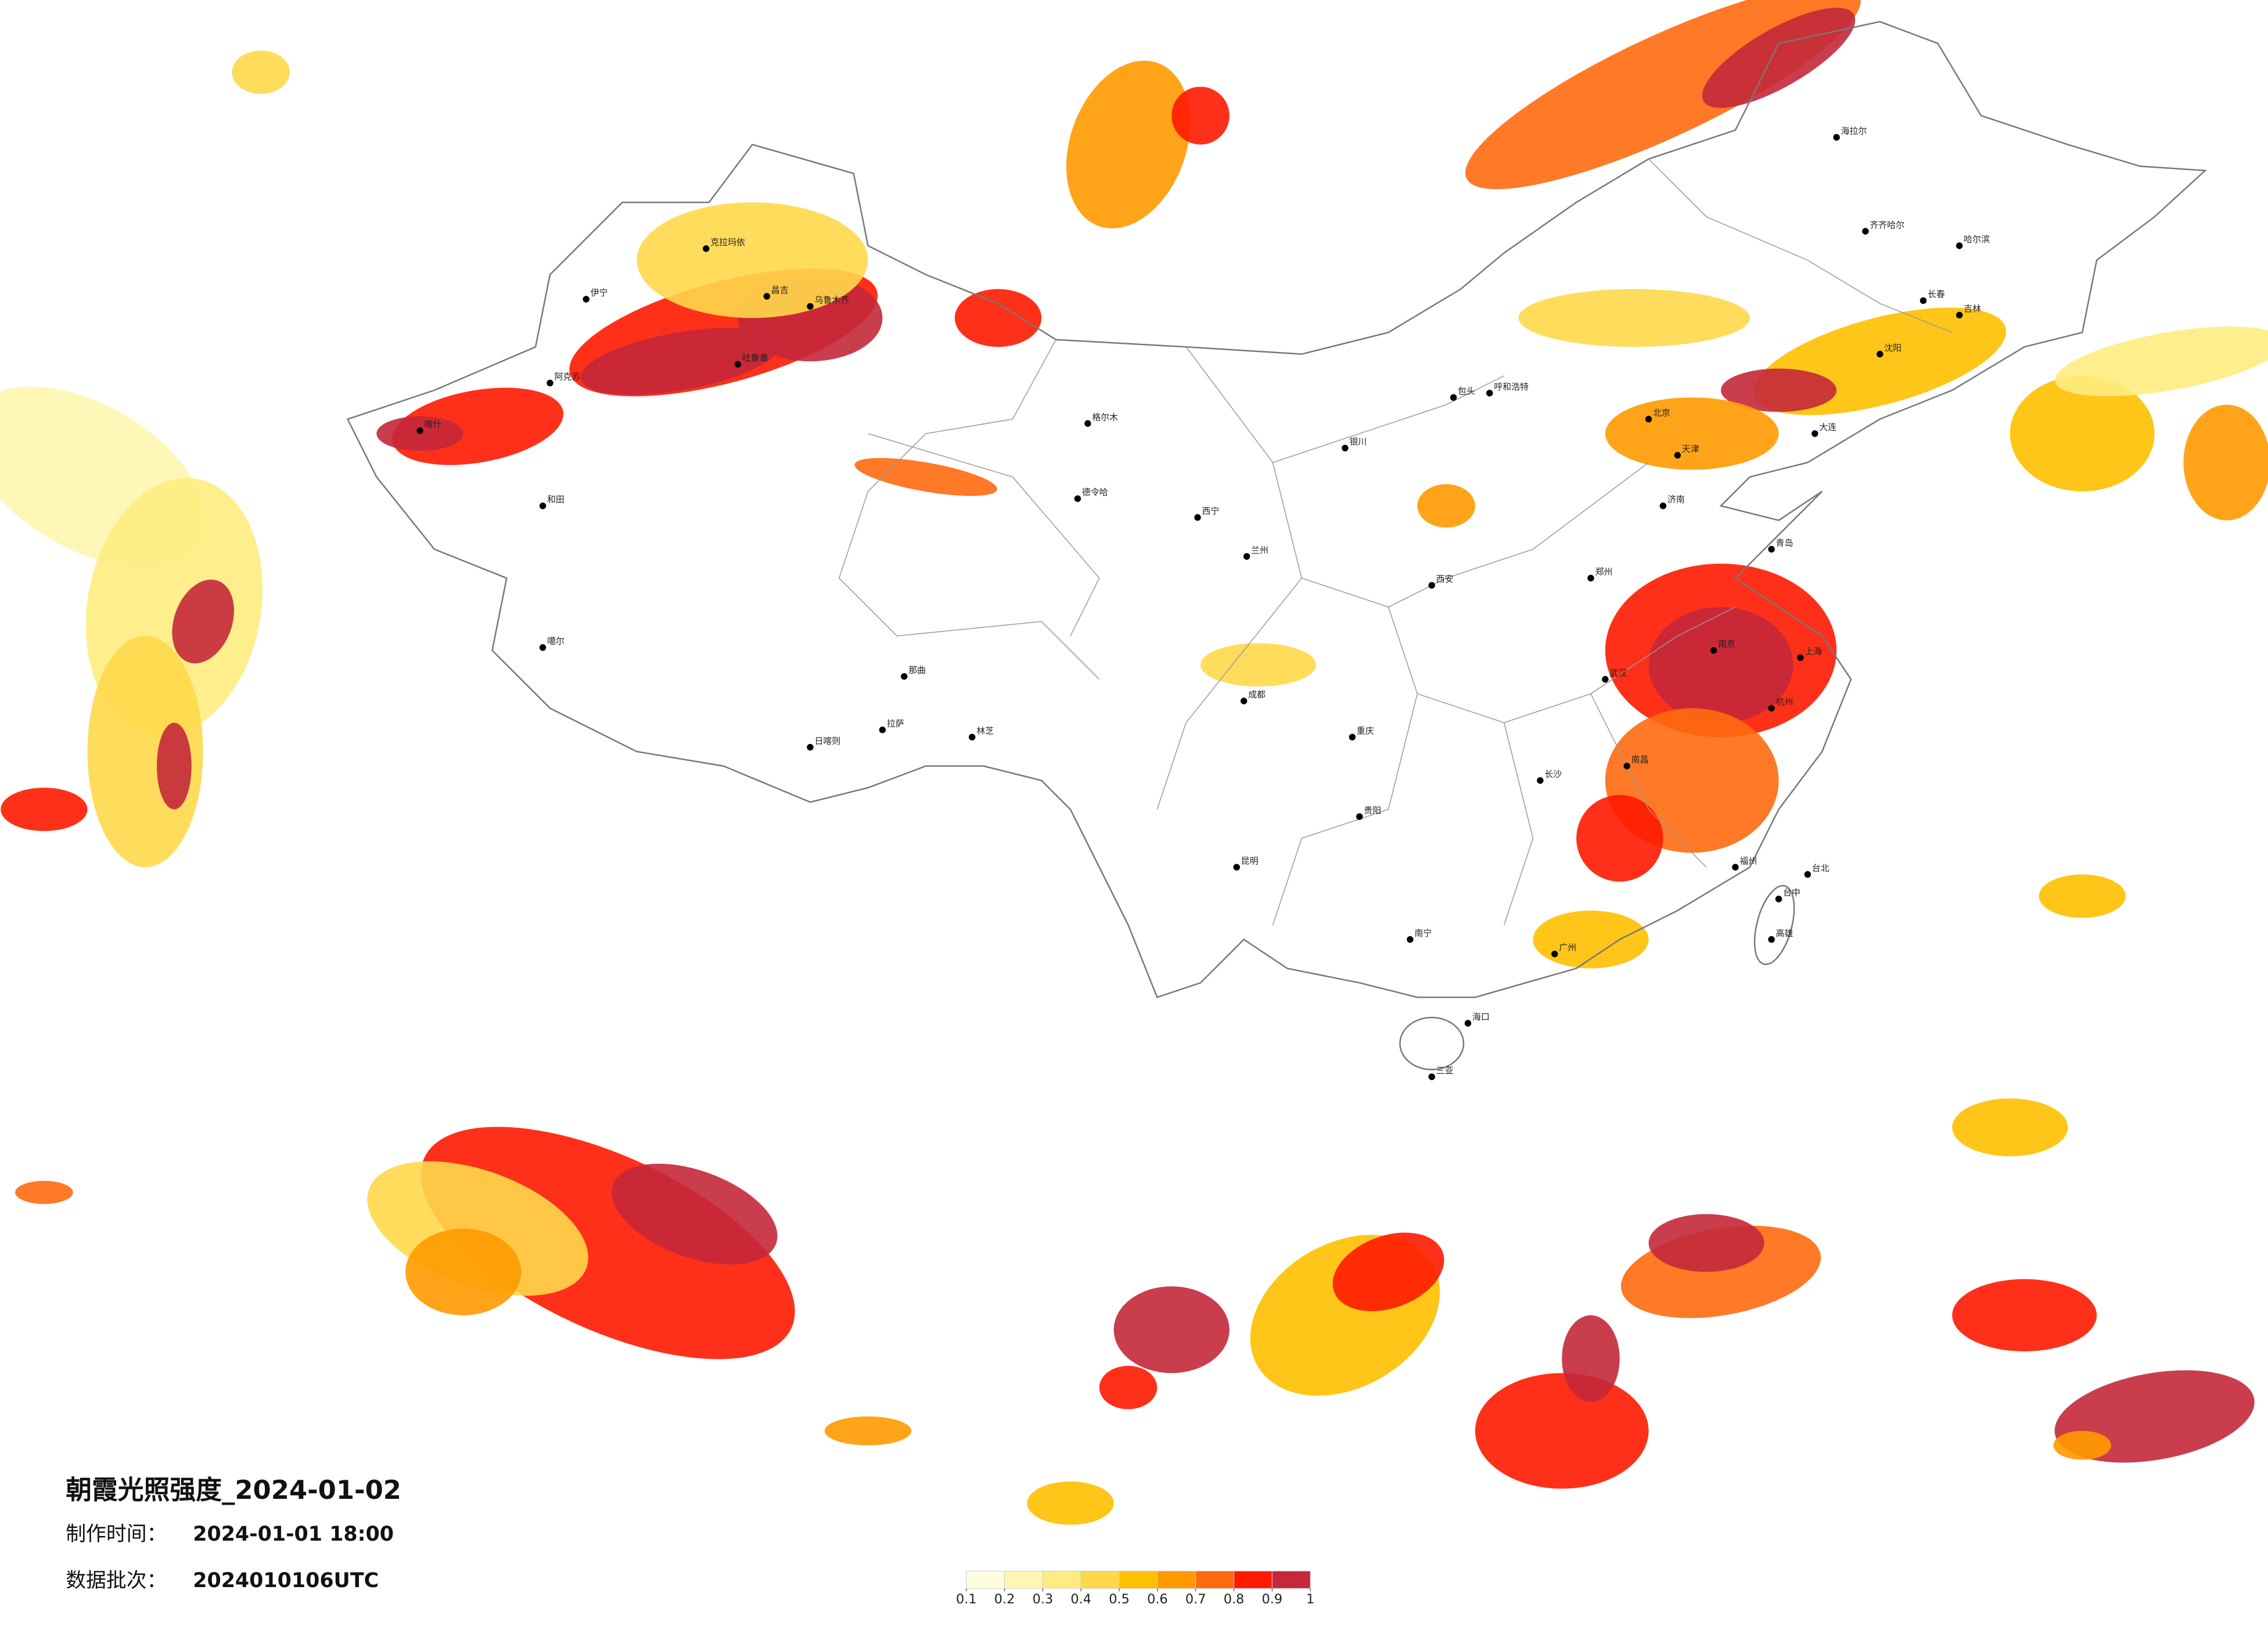 The height and width of the screenshot is (1626, 2268). I want to click on city-label: 上海, so click(1813, 651).